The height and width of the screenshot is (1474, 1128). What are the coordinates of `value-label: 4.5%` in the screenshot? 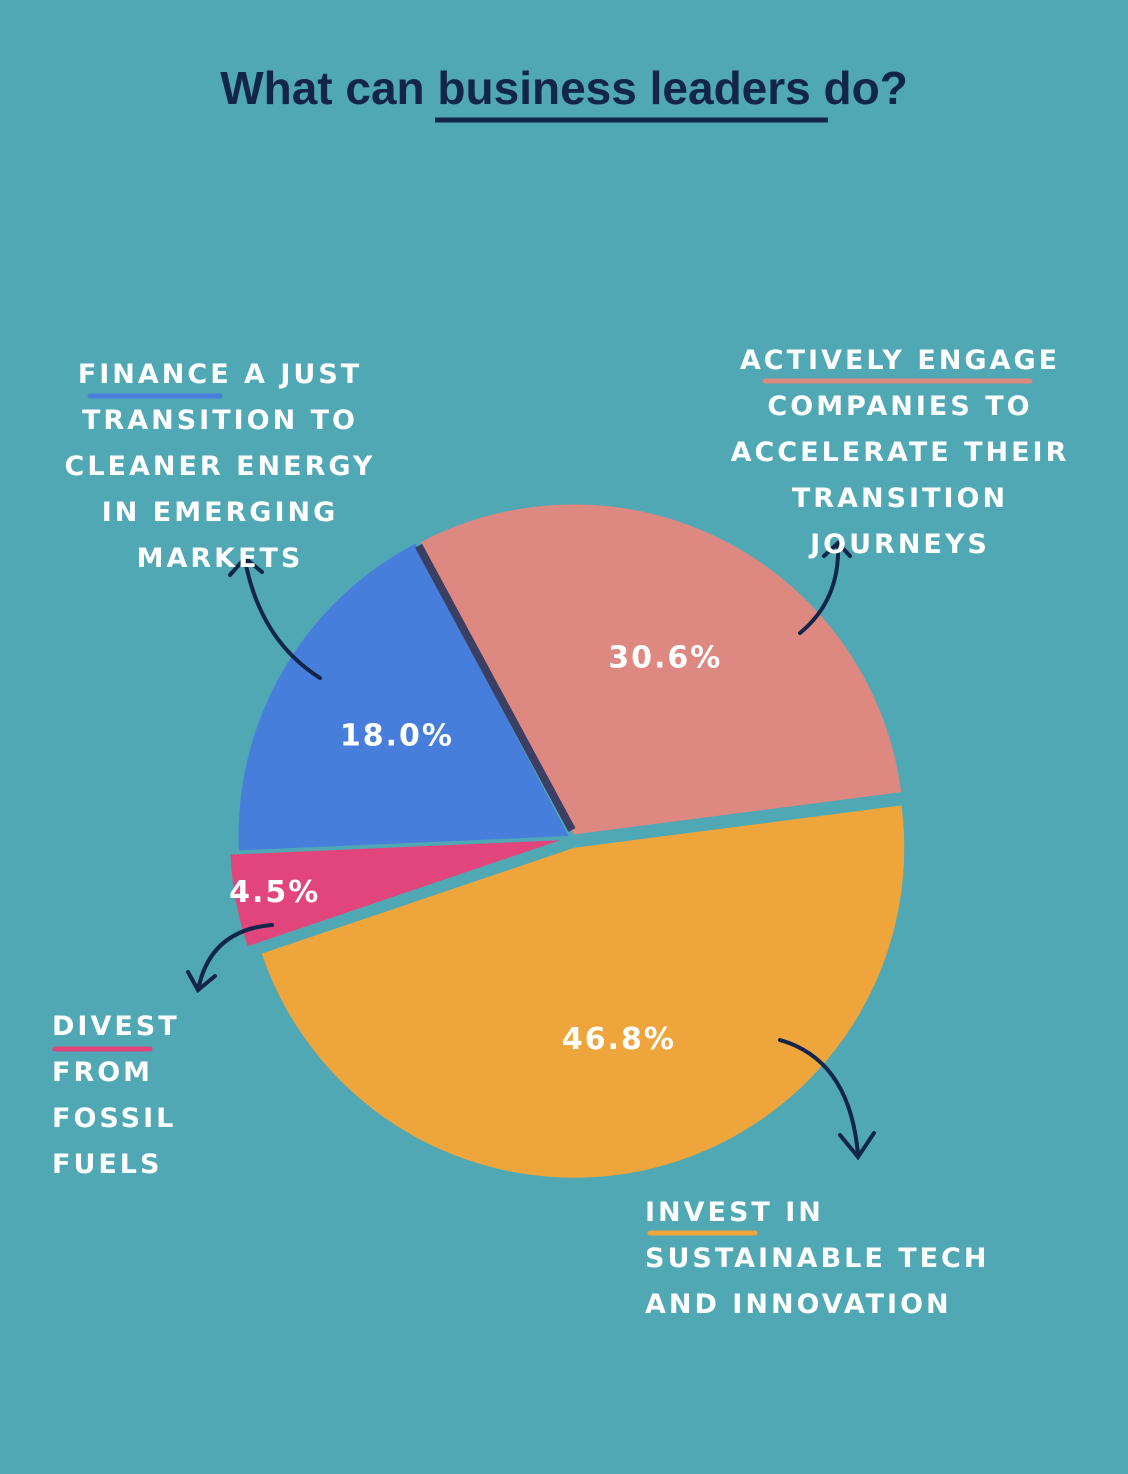 It's located at (274, 892).